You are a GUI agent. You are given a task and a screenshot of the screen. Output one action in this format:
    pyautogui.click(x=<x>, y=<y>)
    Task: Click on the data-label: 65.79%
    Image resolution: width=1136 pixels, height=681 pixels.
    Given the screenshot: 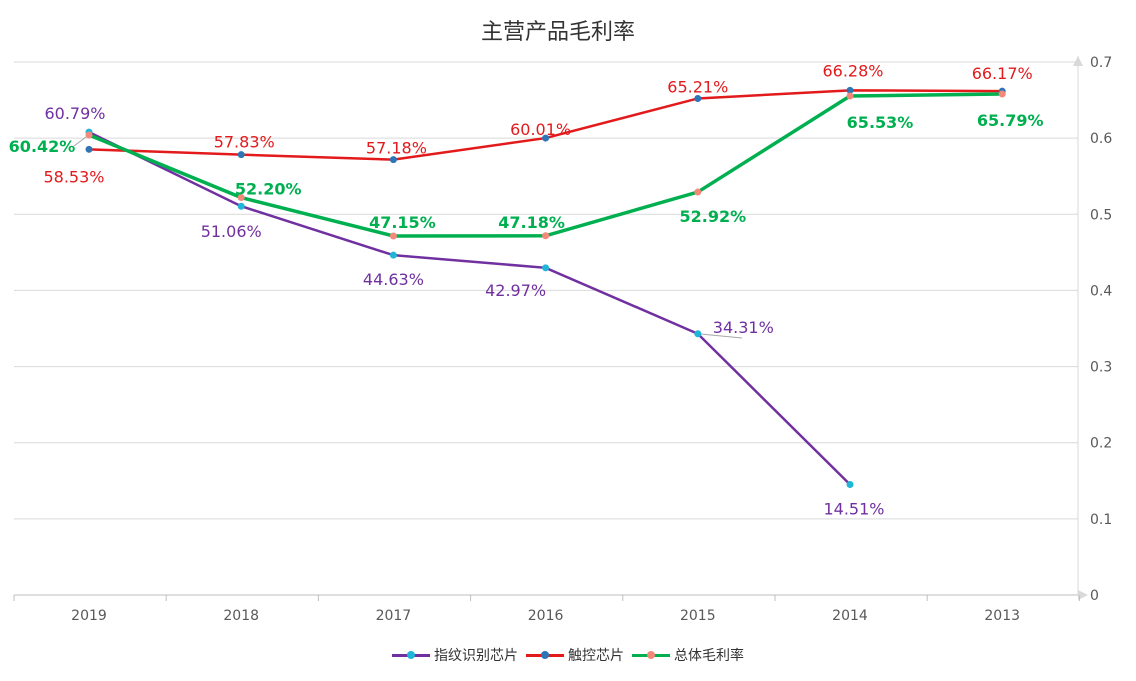 What is the action you would take?
    pyautogui.click(x=1010, y=120)
    